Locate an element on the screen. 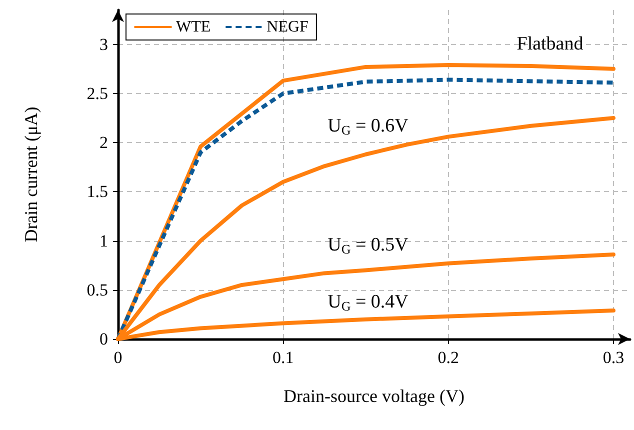 The width and height of the screenshot is (634, 430). x-tick-label: 0.2 is located at coordinates (448, 357).